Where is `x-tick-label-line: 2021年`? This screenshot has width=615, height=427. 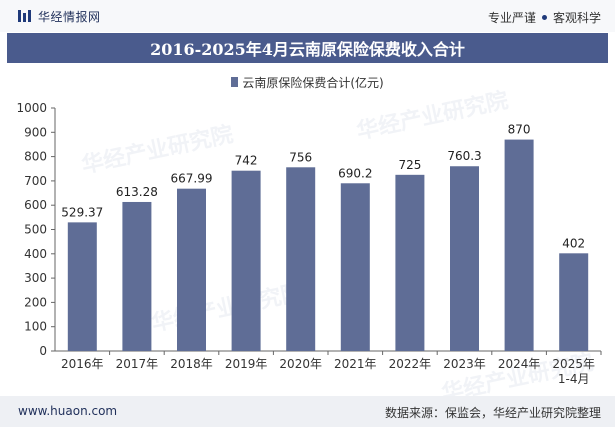
x-tick-label-line: 2021年 is located at coordinates (355, 364).